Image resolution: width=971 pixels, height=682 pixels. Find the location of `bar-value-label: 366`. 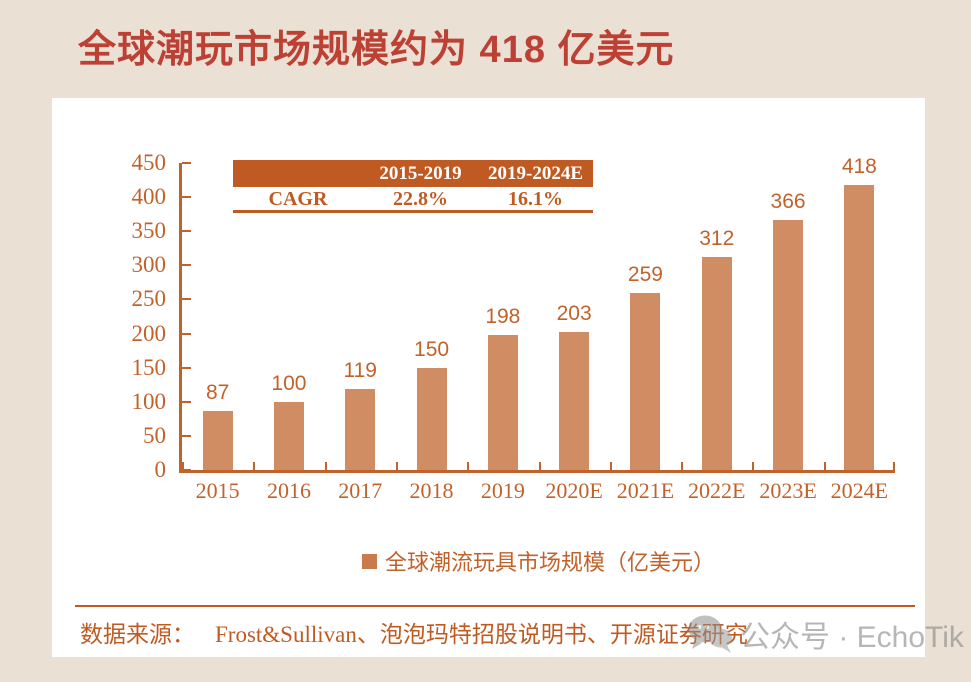

bar-value-label: 366 is located at coordinates (788, 202).